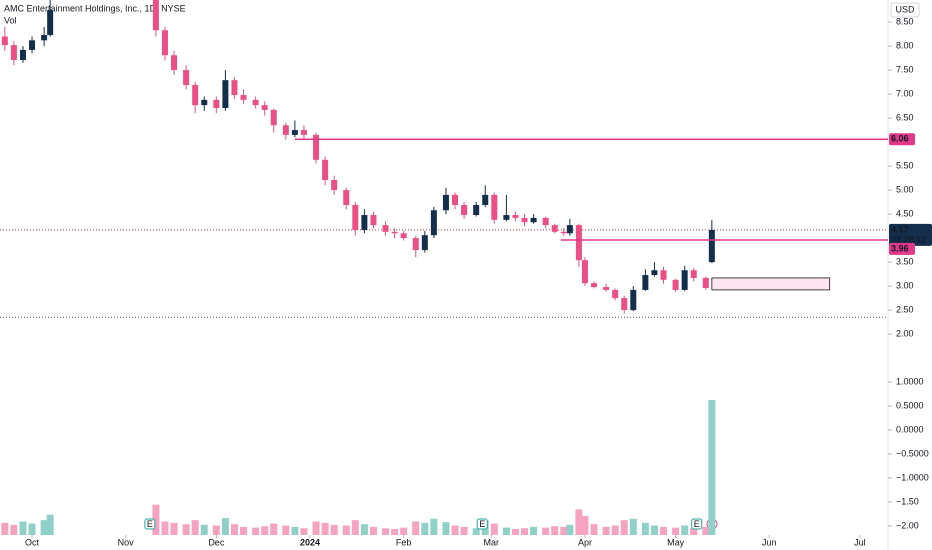  I want to click on earnings-label: E, so click(697, 524).